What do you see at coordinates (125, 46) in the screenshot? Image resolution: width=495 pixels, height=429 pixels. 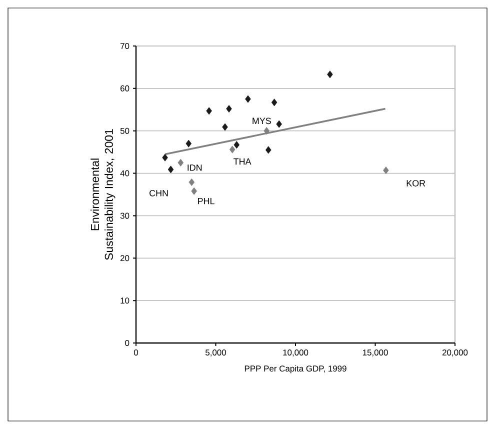 I see `y-tick-label: 70` at bounding box center [125, 46].